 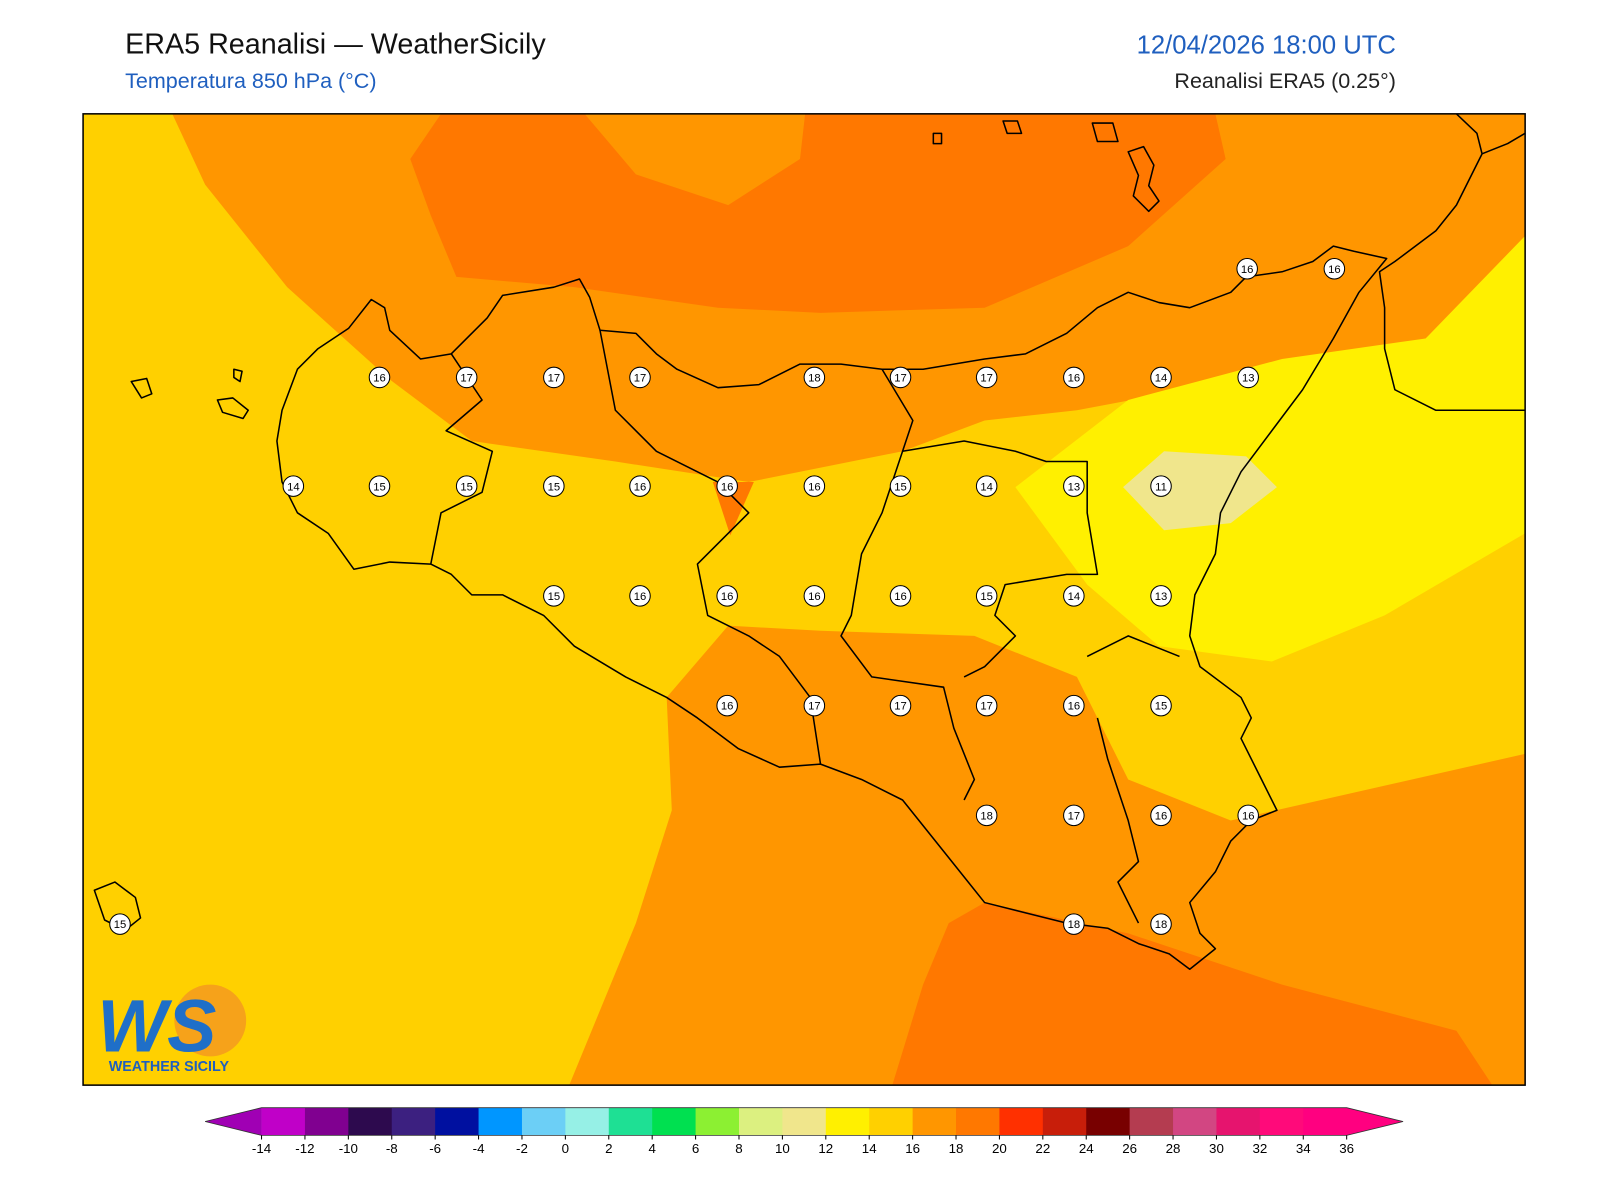 I want to click on colorbar-tick-label: 6, so click(x=695, y=1148).